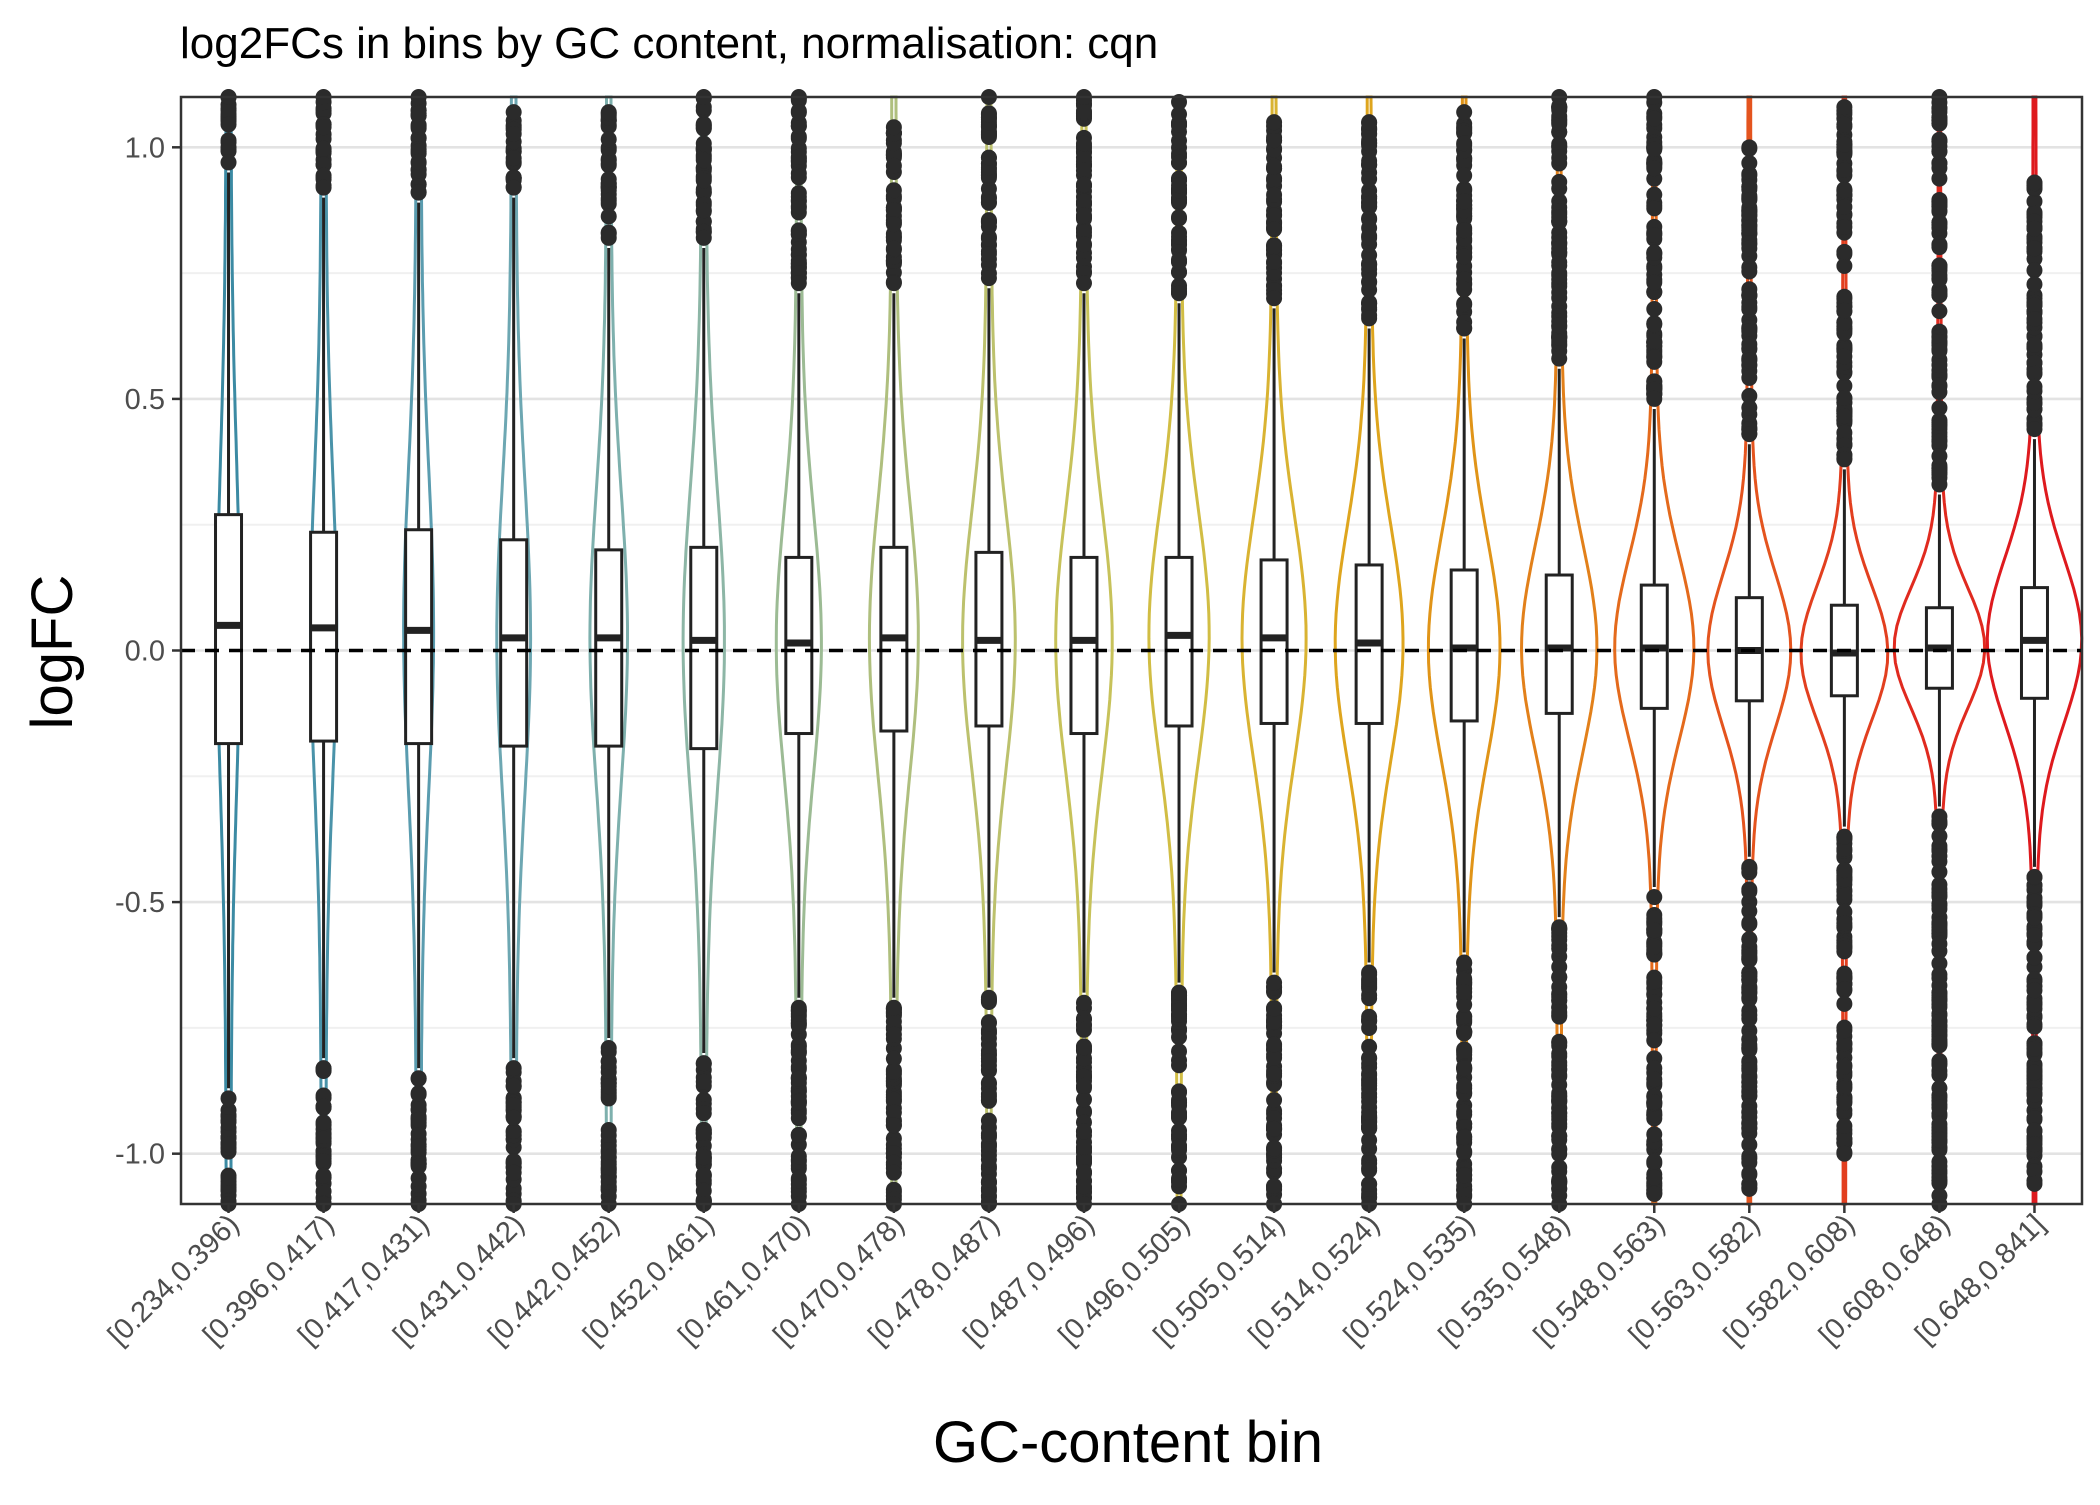 The image size is (2100, 1505). I want to click on y-tick-label: -0.5, so click(140, 903).